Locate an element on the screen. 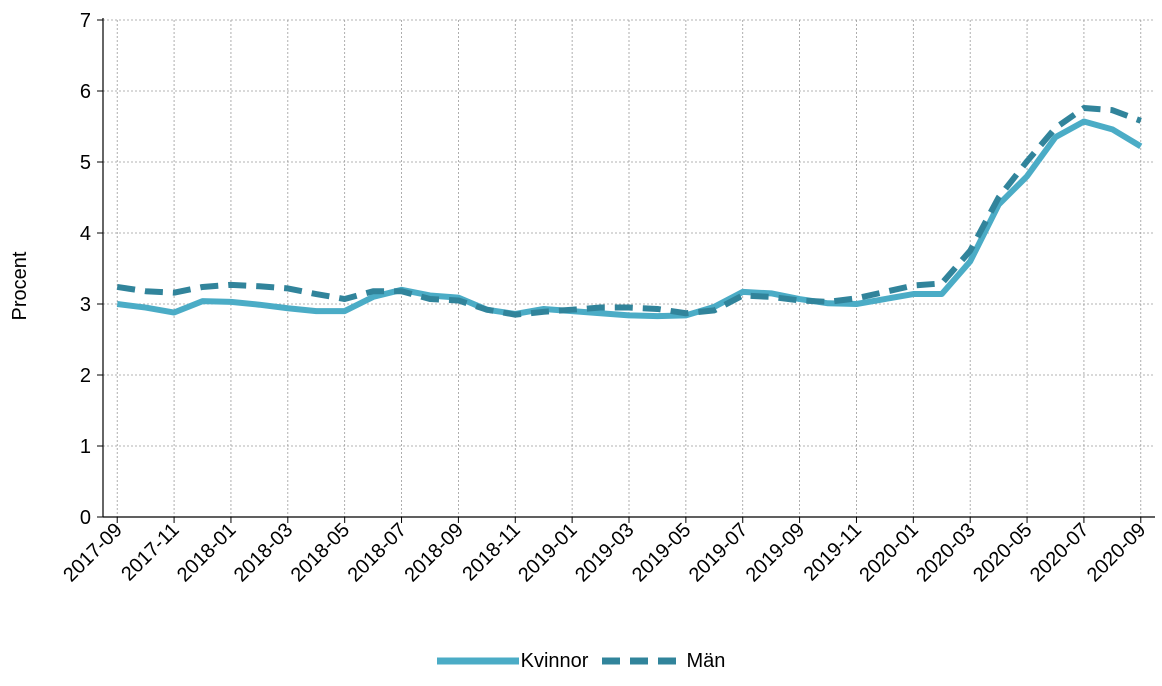  x-tick-label: 2018-09 is located at coordinates (433, 552).